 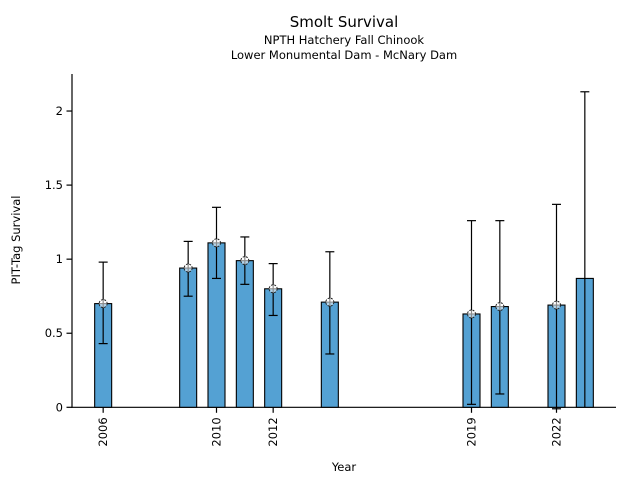 What do you see at coordinates (471, 314) in the screenshot?
I see `point-marker-2019` at bounding box center [471, 314].